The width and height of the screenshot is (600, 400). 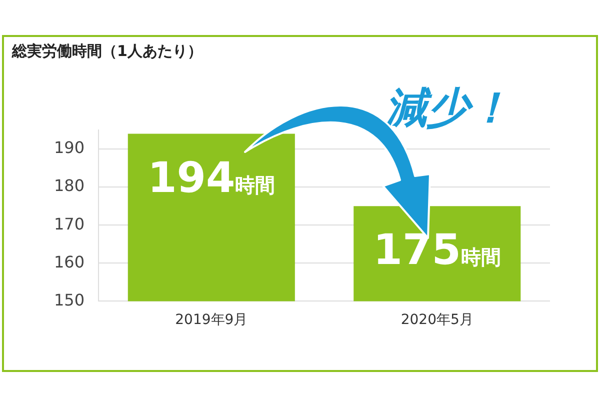 I want to click on data-label: 194時間, so click(x=212, y=177).